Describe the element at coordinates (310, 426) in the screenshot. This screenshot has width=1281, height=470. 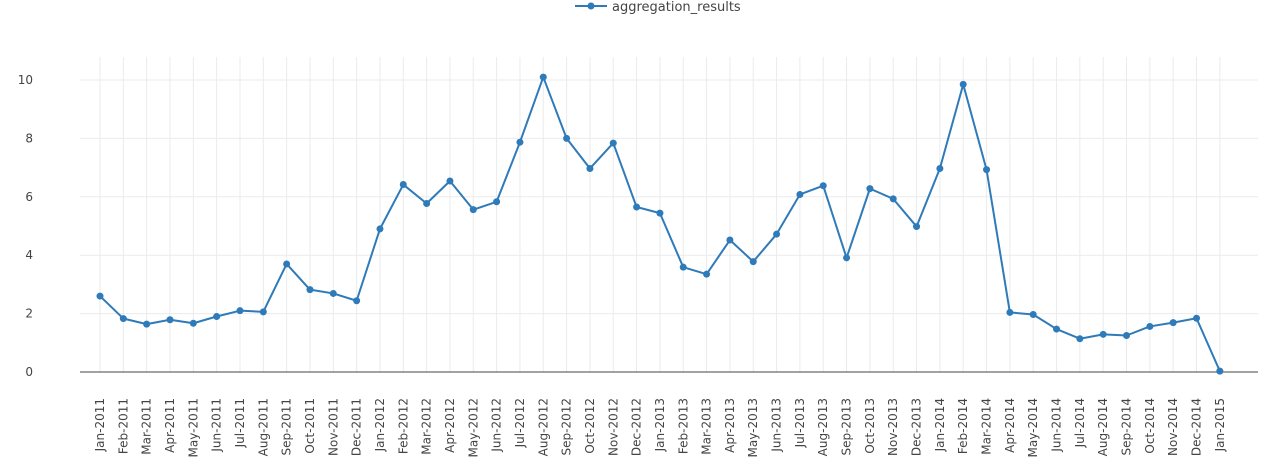
I see `x-tick-label: Oct-2011` at that location.